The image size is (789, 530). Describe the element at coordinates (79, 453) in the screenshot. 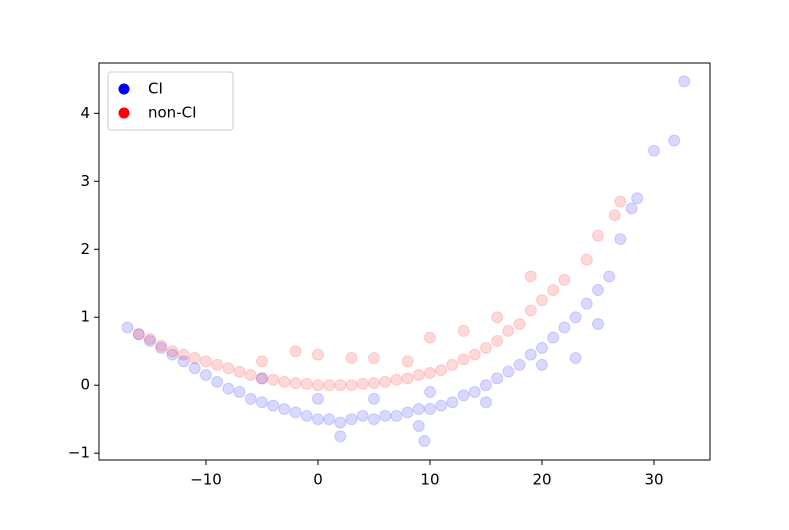

I see `y-tick-label: −1` at that location.